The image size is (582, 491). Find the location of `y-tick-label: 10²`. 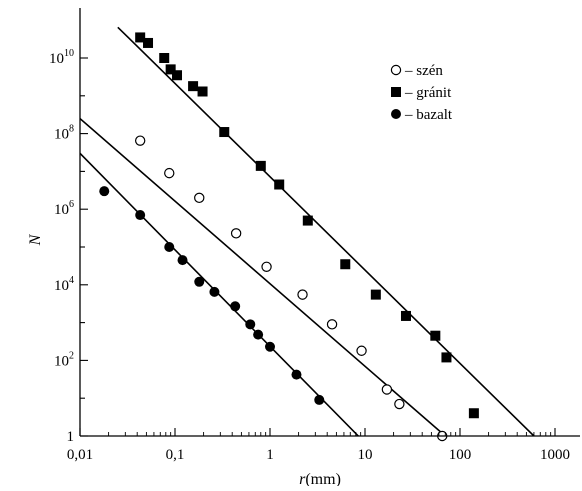

y-tick-label: 10² is located at coordinates (64, 359).